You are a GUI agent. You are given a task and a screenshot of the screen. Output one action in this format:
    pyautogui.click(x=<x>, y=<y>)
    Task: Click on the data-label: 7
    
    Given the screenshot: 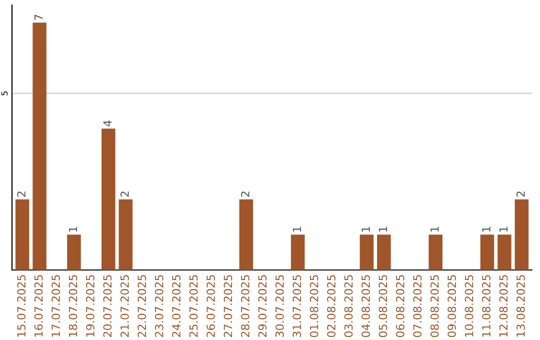 What is the action you would take?
    pyautogui.click(x=38, y=17)
    